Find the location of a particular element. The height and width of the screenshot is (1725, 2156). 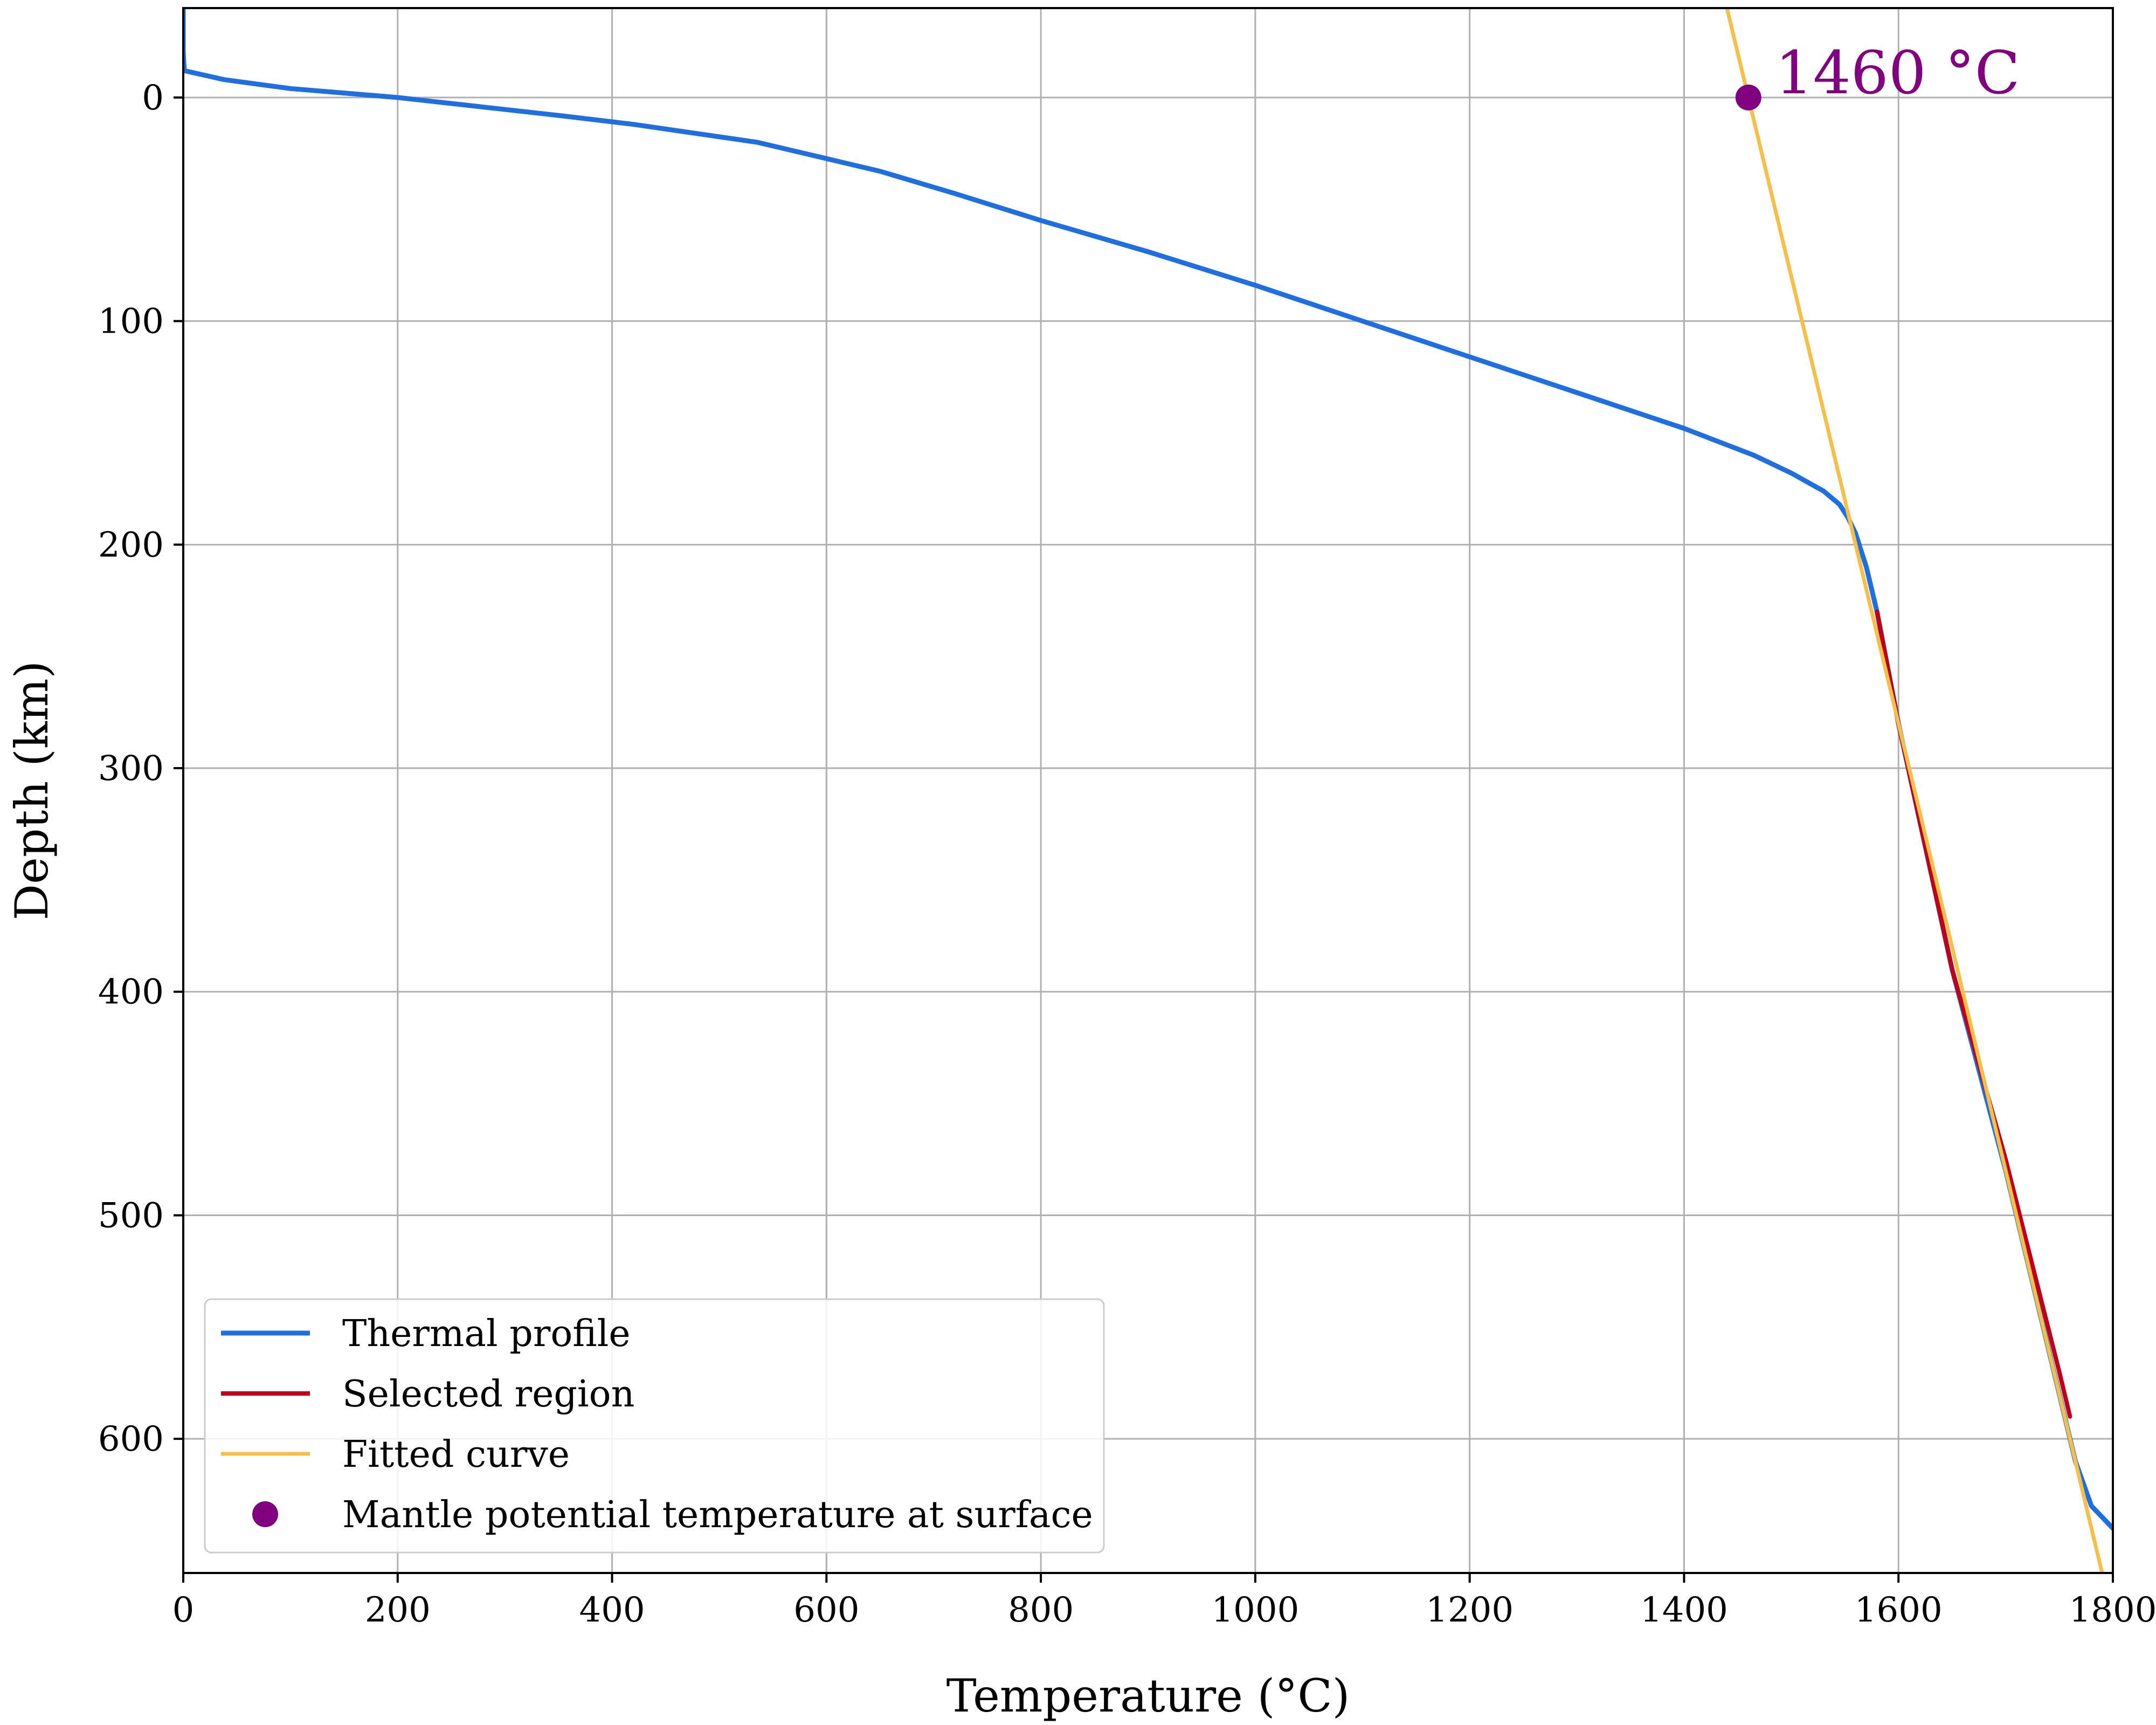

legend-item-selected-region: Selected region is located at coordinates (427, 1394).